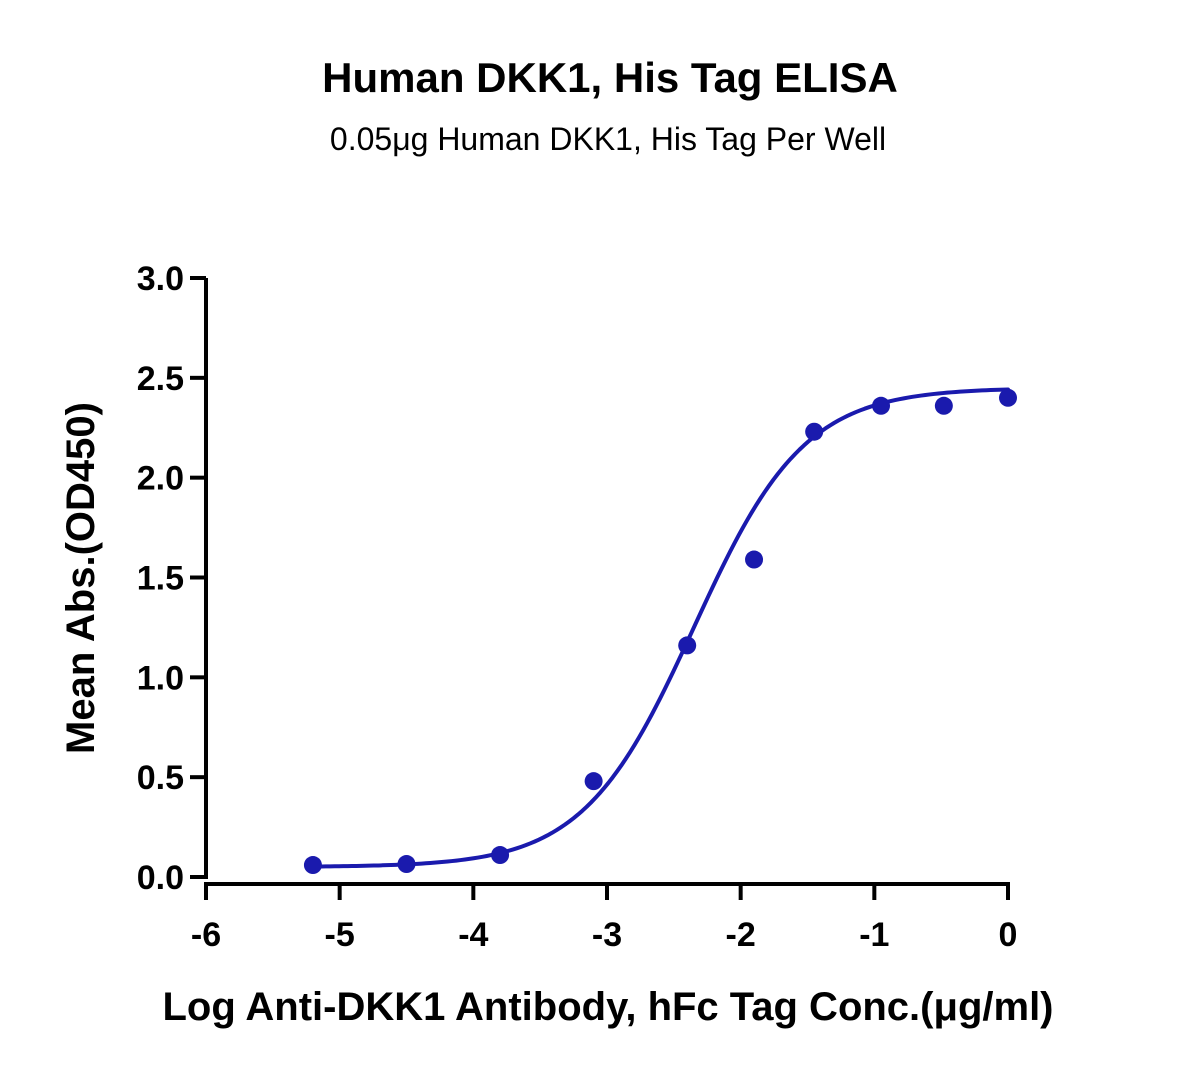 The height and width of the screenshot is (1076, 1178). I want to click on chart-title: Human DKK1, His Tag ELISA, so click(610, 77).